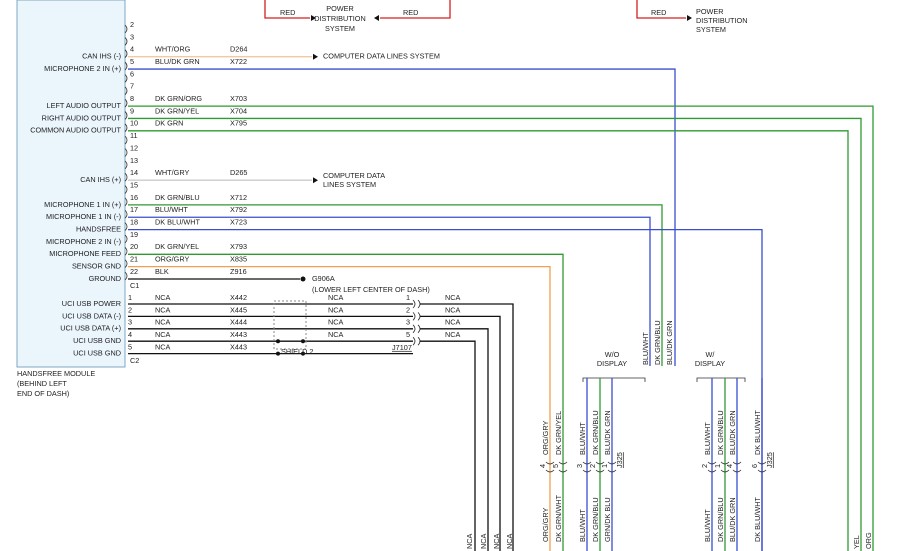  I want to click on label: SHIELD 2, so click(297, 351).